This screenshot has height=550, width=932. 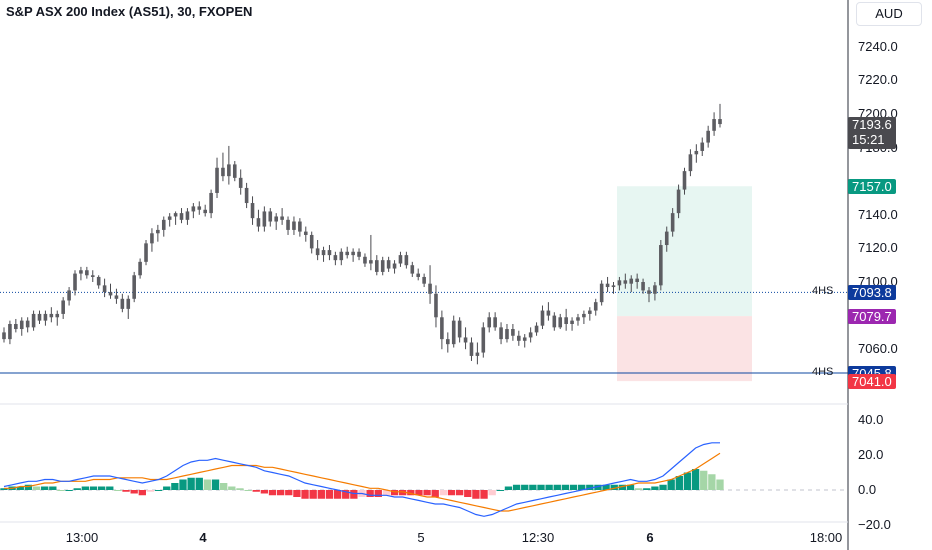 I want to click on macd-indicator, so click(x=424, y=479).